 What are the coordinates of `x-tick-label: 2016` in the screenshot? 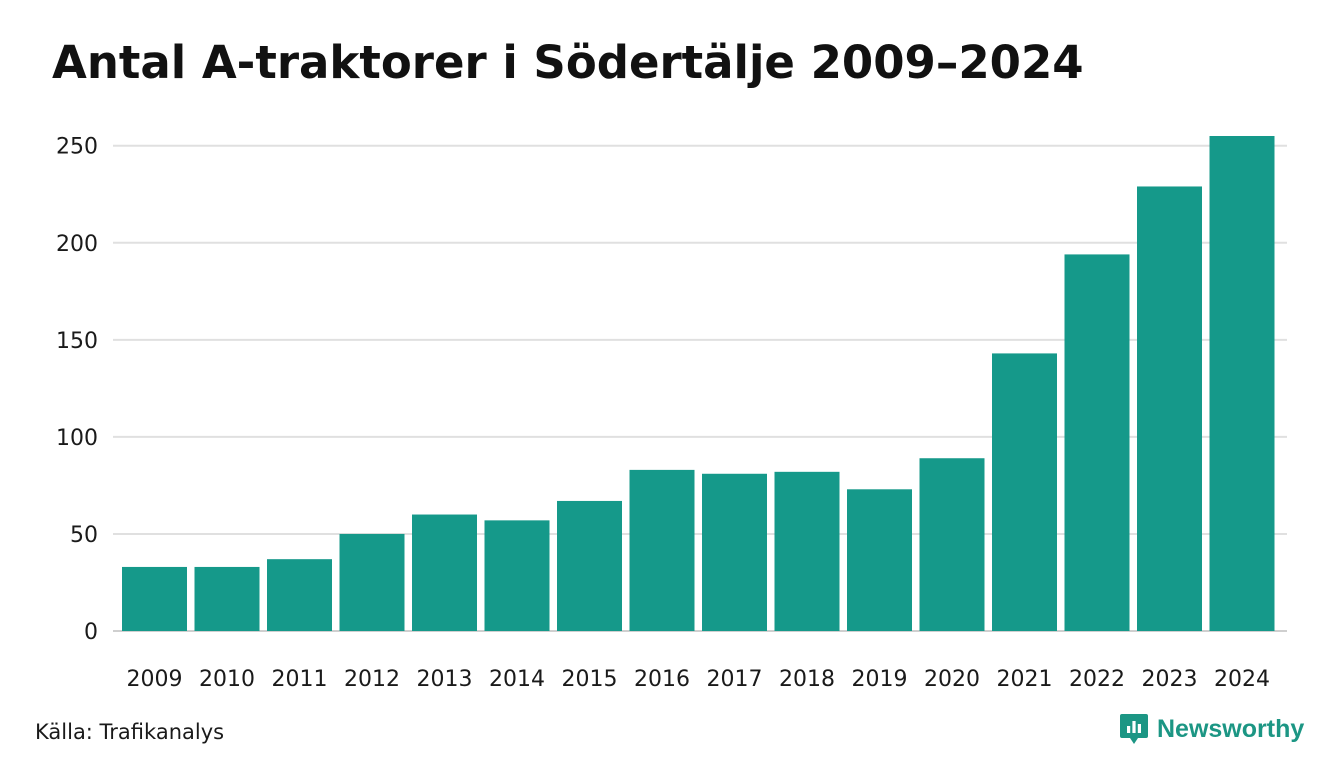 It's located at (662, 679).